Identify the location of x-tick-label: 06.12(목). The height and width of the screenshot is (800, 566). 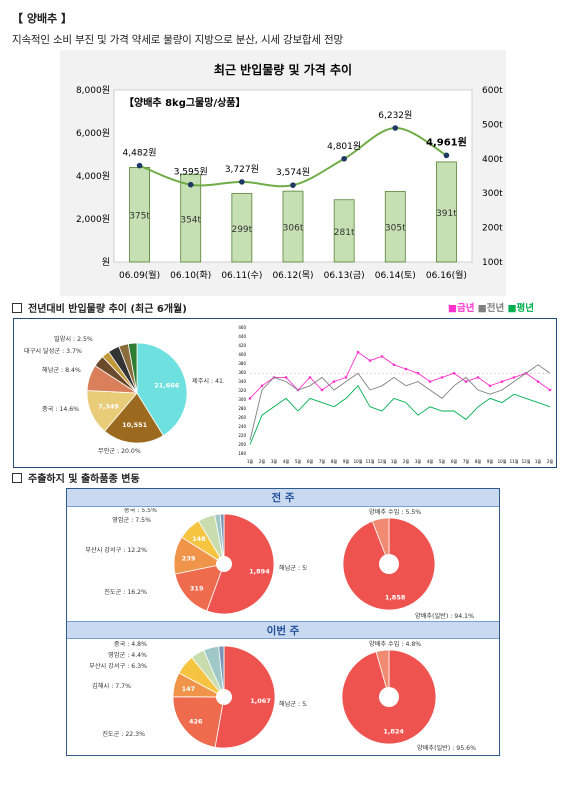
(292, 275).